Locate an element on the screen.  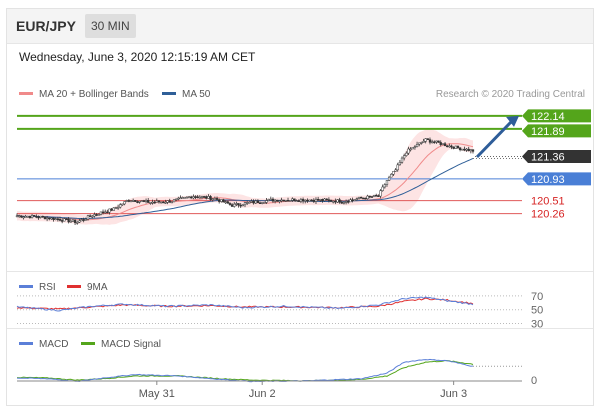
macd-line is located at coordinates (245, 370).